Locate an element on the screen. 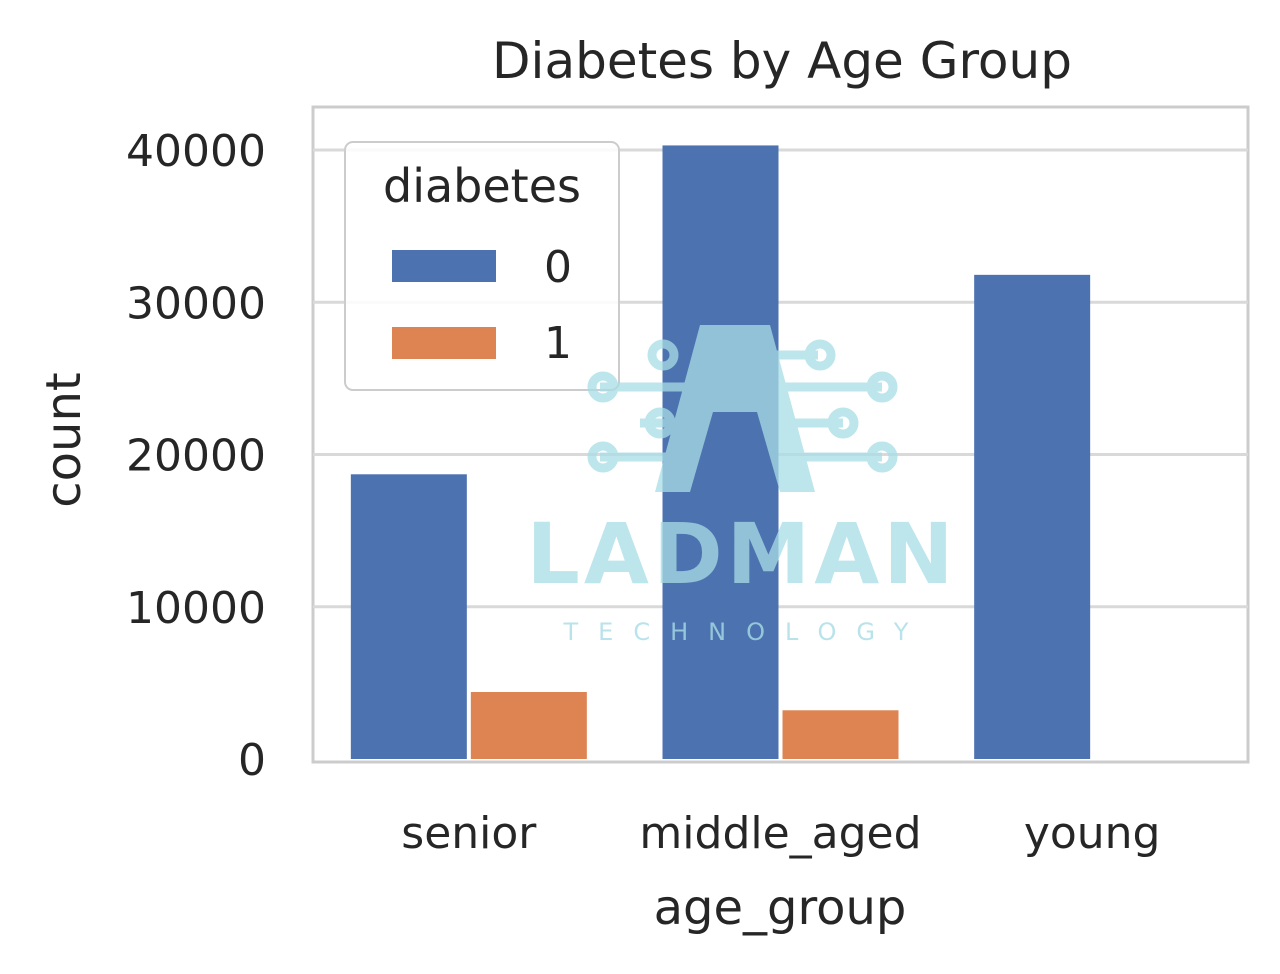 The width and height of the screenshot is (1280, 974). y-axis-ticks: 0 10000 20000 30000 40000 is located at coordinates (196, 456).